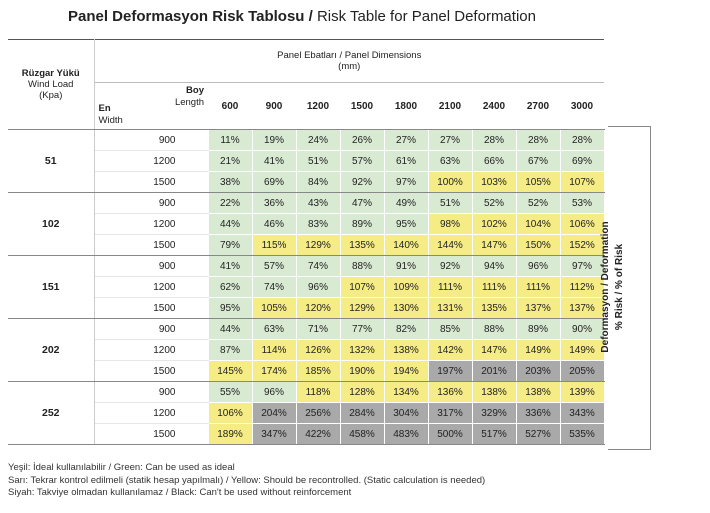 The image size is (710, 513). Describe the element at coordinates (538, 434) in the screenshot. I see `risk-cell: 527%` at that location.